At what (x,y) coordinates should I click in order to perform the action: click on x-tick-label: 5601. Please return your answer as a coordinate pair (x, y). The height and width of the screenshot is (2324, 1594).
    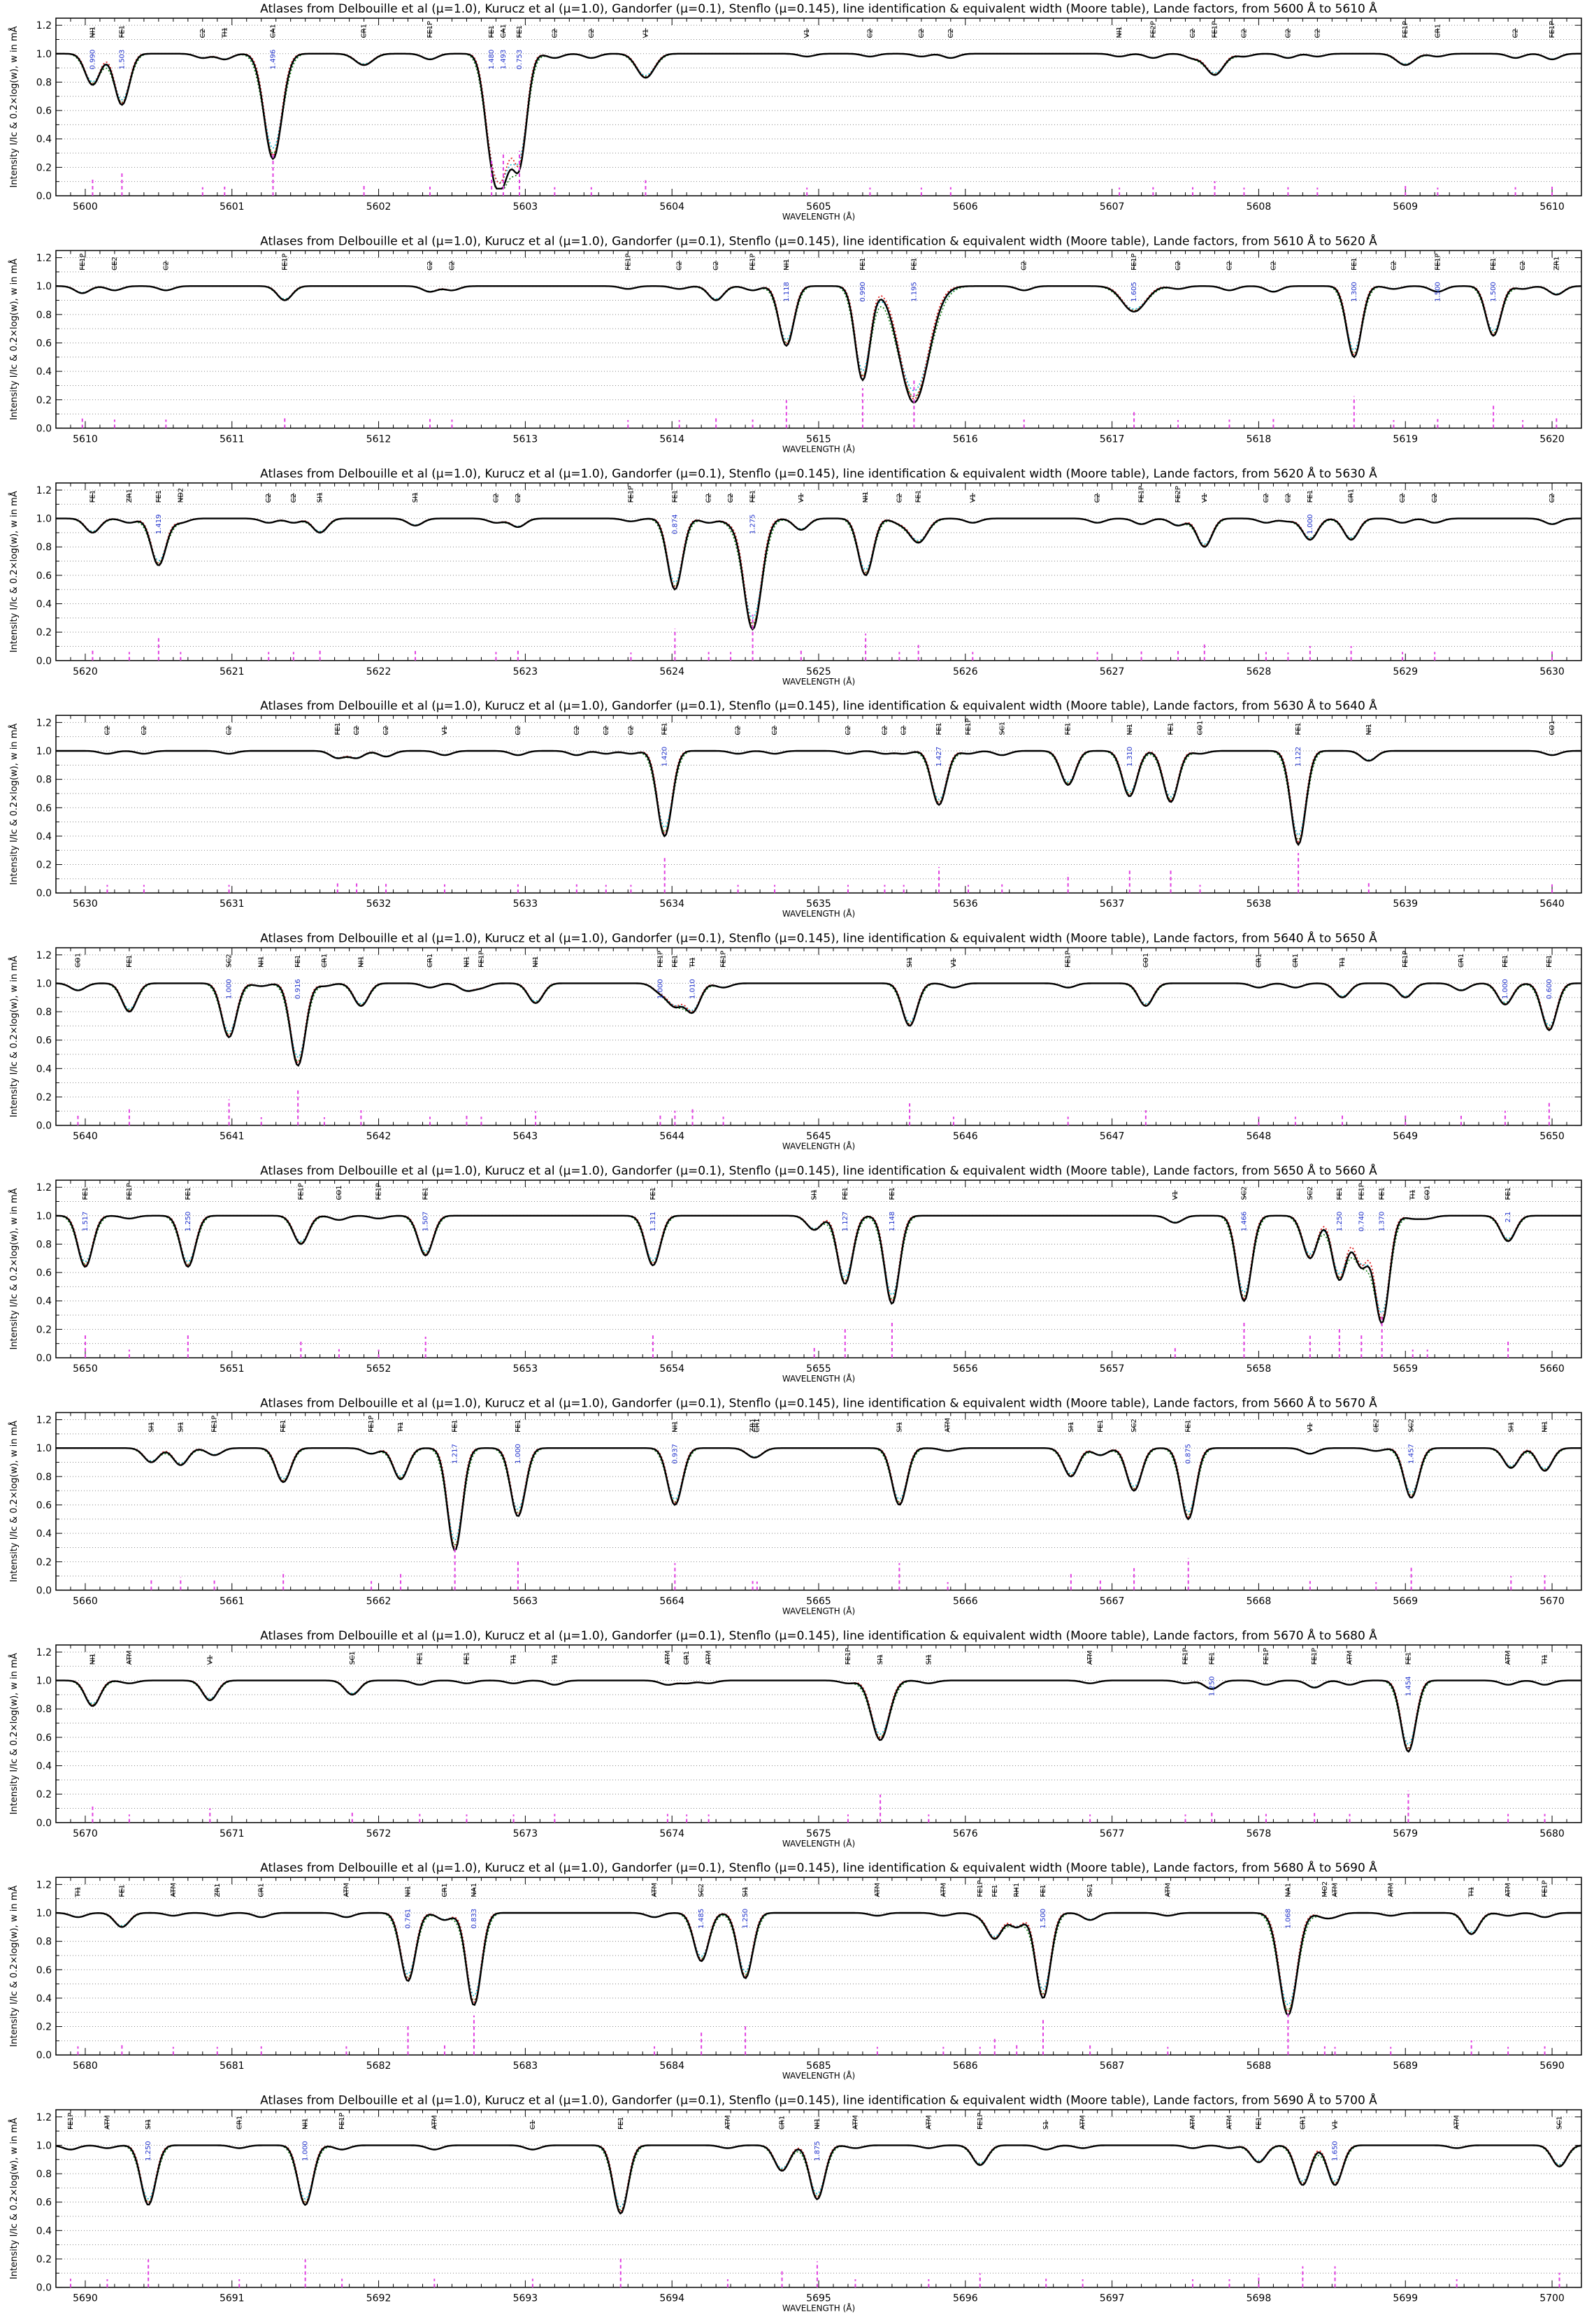
    Looking at the image, I should click on (232, 207).